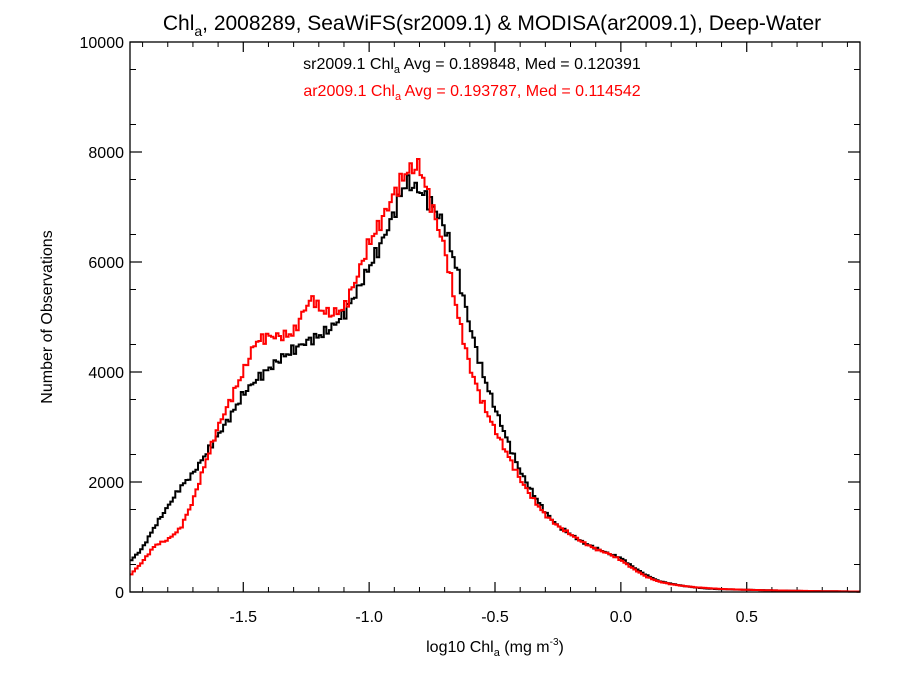 This screenshot has height=675, width=900. What do you see at coordinates (119, 593) in the screenshot?
I see `y-tick-label: 0` at bounding box center [119, 593].